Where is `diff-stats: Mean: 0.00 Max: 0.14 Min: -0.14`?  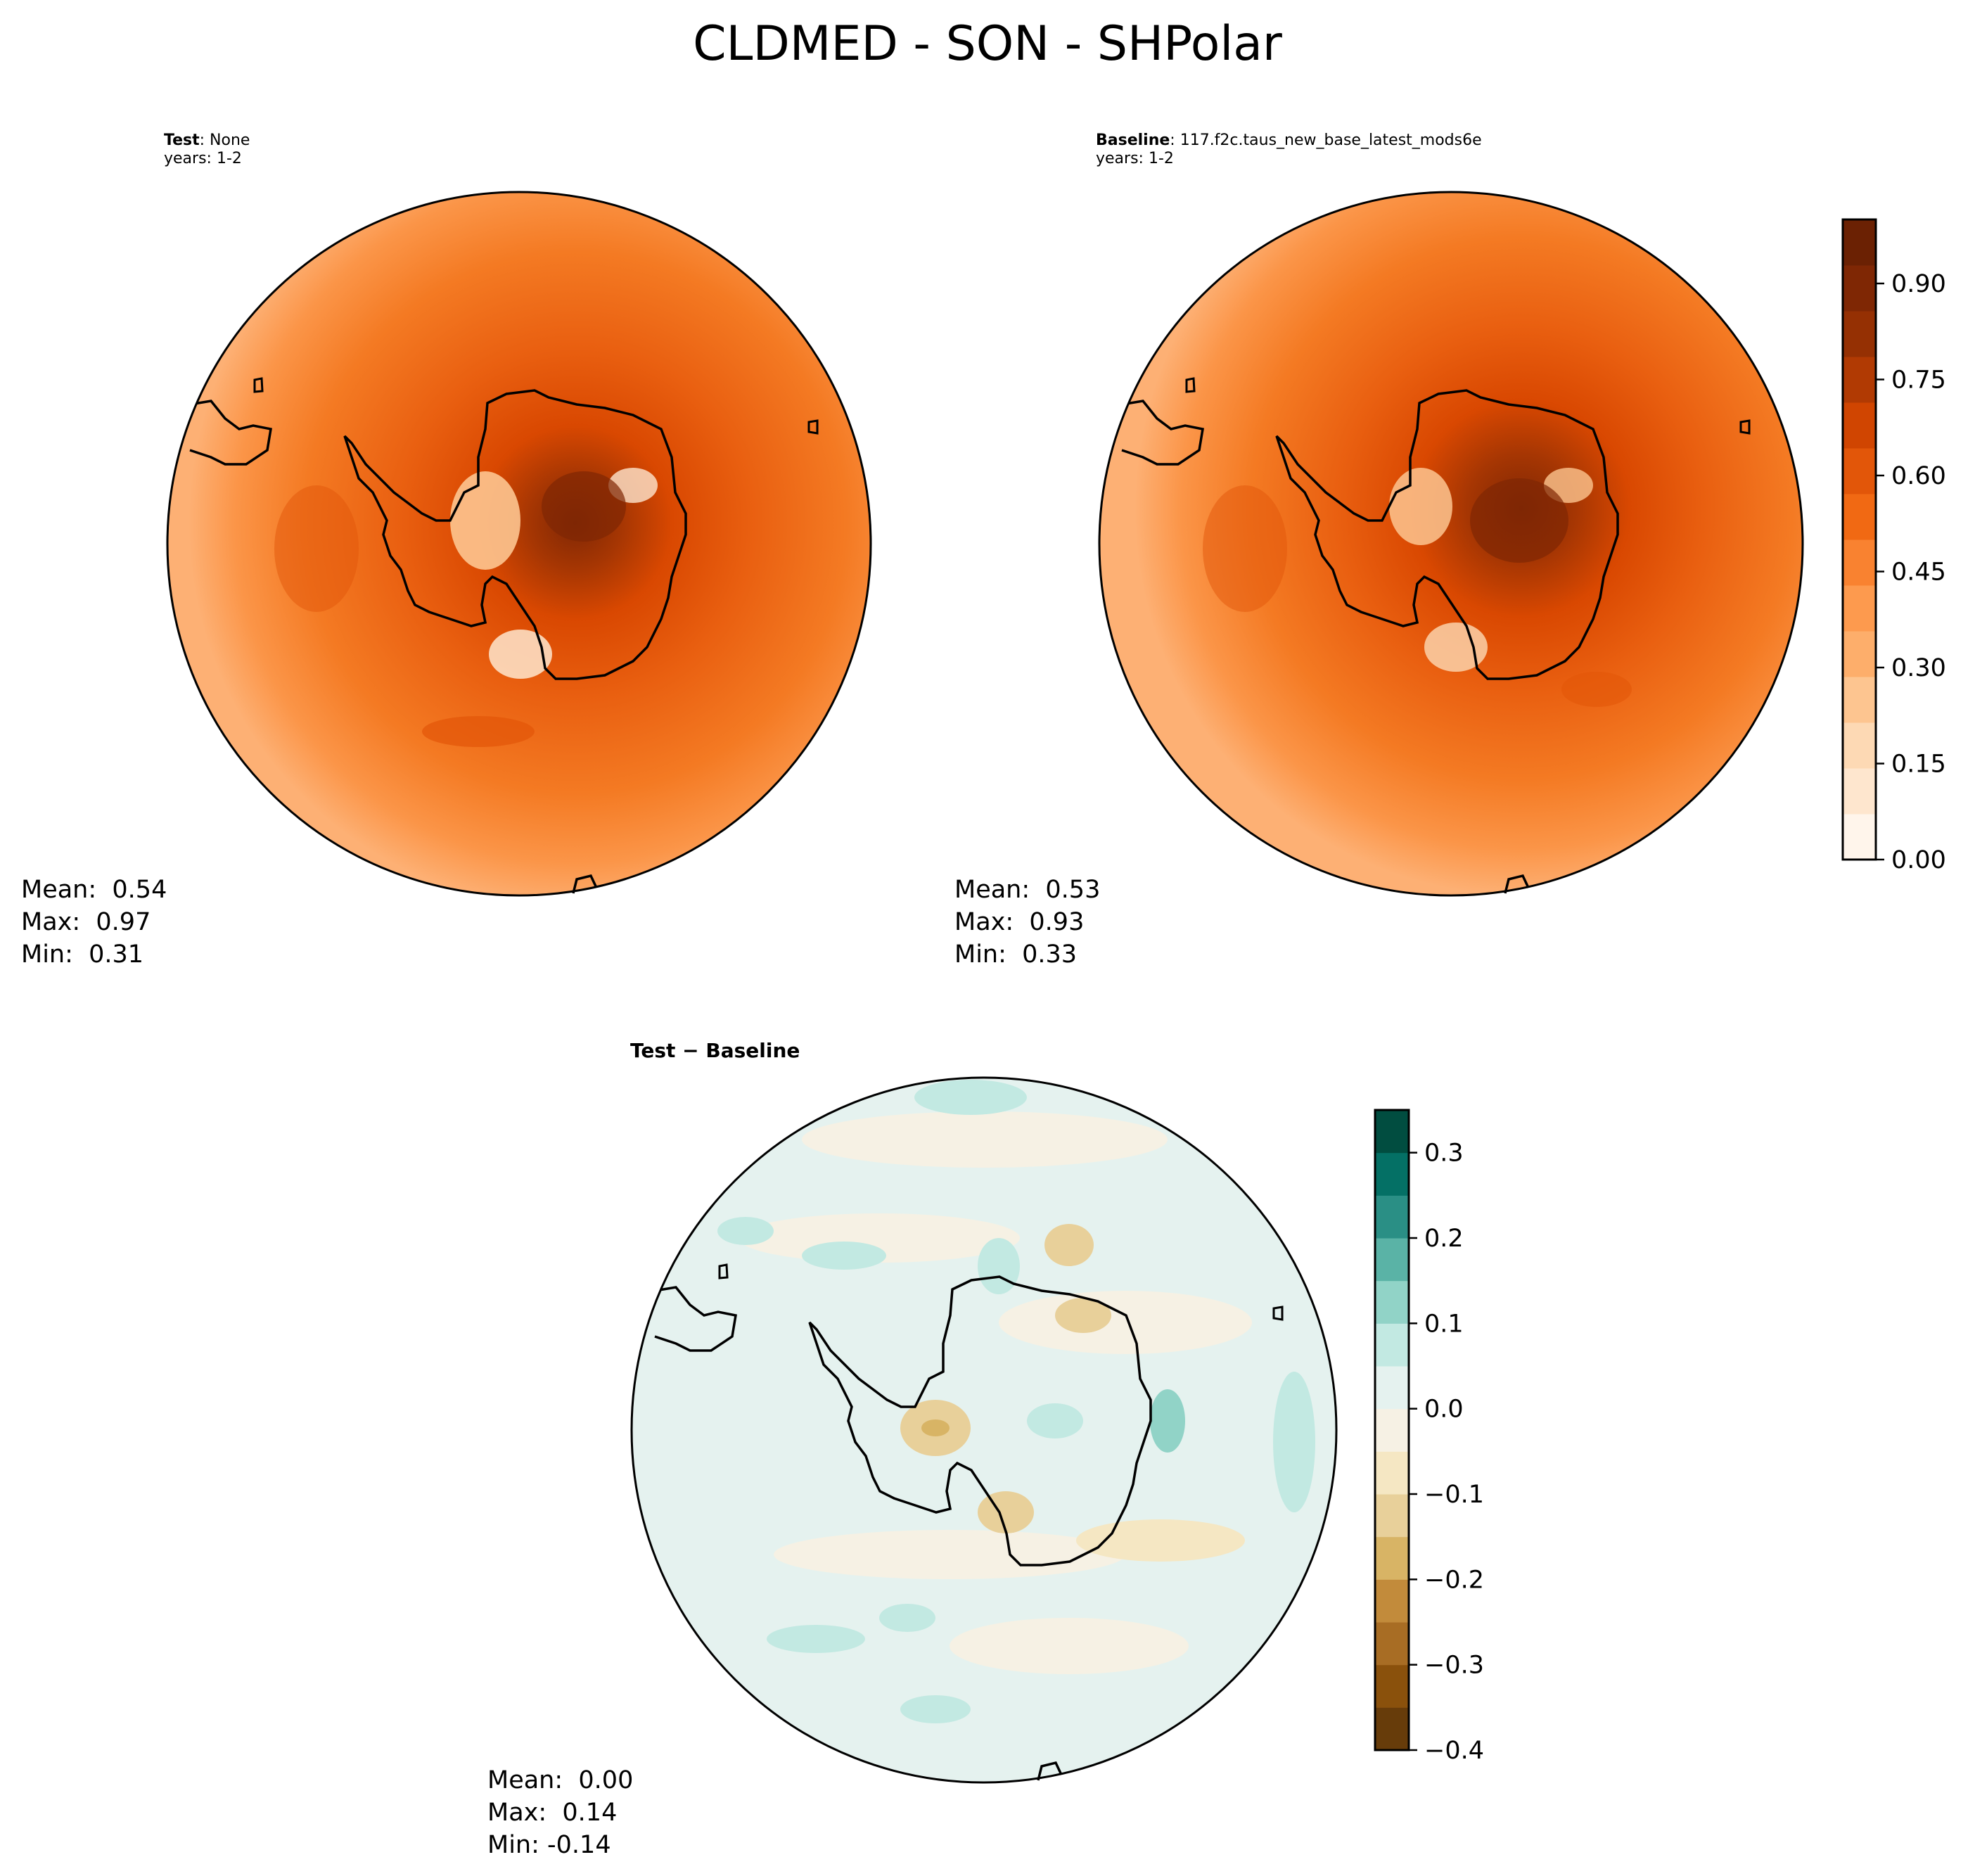 diff-stats: Mean: 0.00 Max: 0.14 Min: -0.14 is located at coordinates (560, 1812).